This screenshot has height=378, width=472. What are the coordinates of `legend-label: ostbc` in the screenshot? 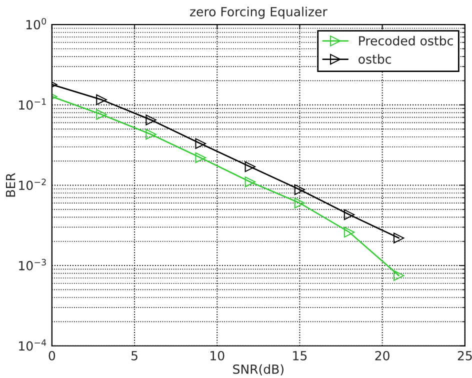 It's located at (374, 59).